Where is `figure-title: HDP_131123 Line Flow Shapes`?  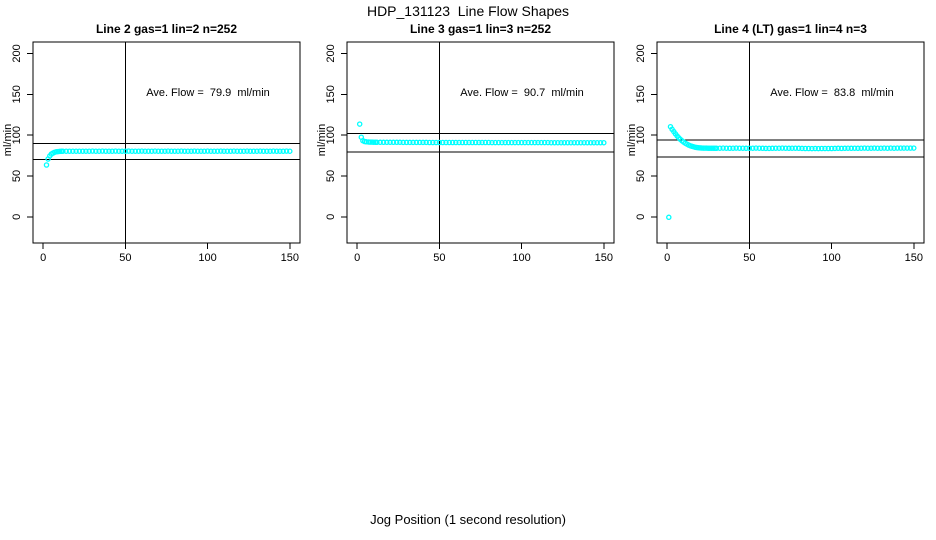 figure-title: HDP_131123 Line Flow Shapes is located at coordinates (468, 11).